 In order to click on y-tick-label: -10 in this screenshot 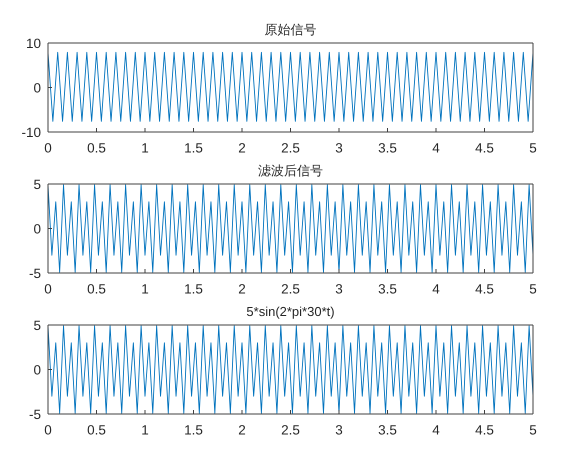, I will do `click(31, 132)`.